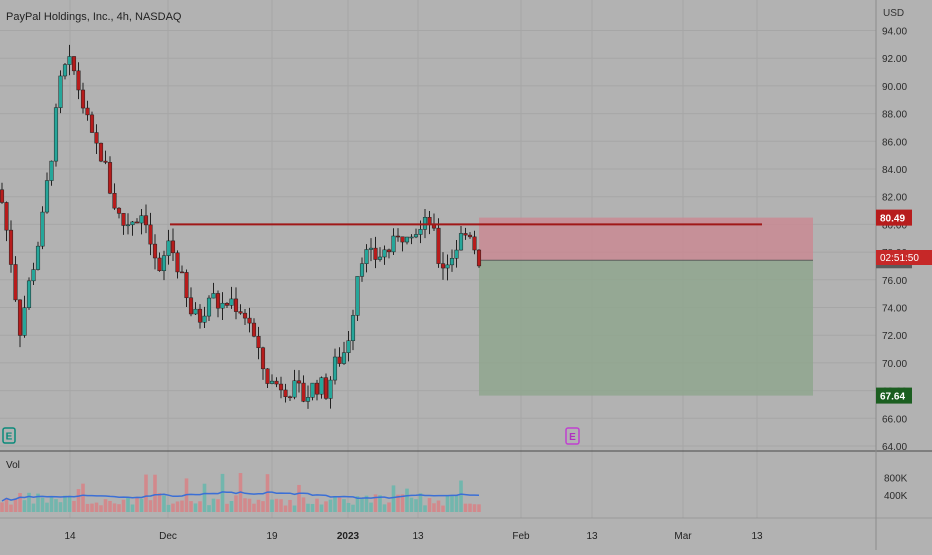 Image resolution: width=932 pixels, height=555 pixels. What do you see at coordinates (894, 115) in the screenshot?
I see `price-tick-label: 88.00` at bounding box center [894, 115].